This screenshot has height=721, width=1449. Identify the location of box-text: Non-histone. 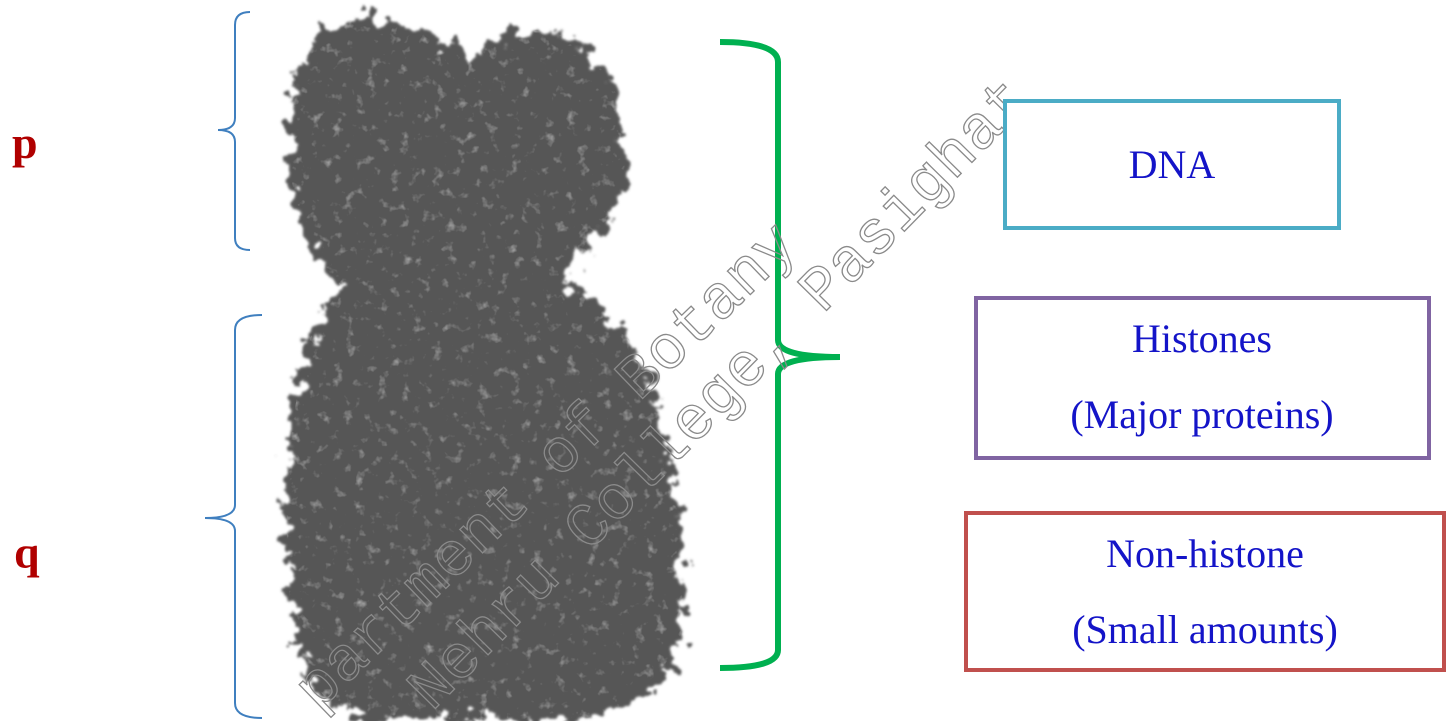
(1205, 553).